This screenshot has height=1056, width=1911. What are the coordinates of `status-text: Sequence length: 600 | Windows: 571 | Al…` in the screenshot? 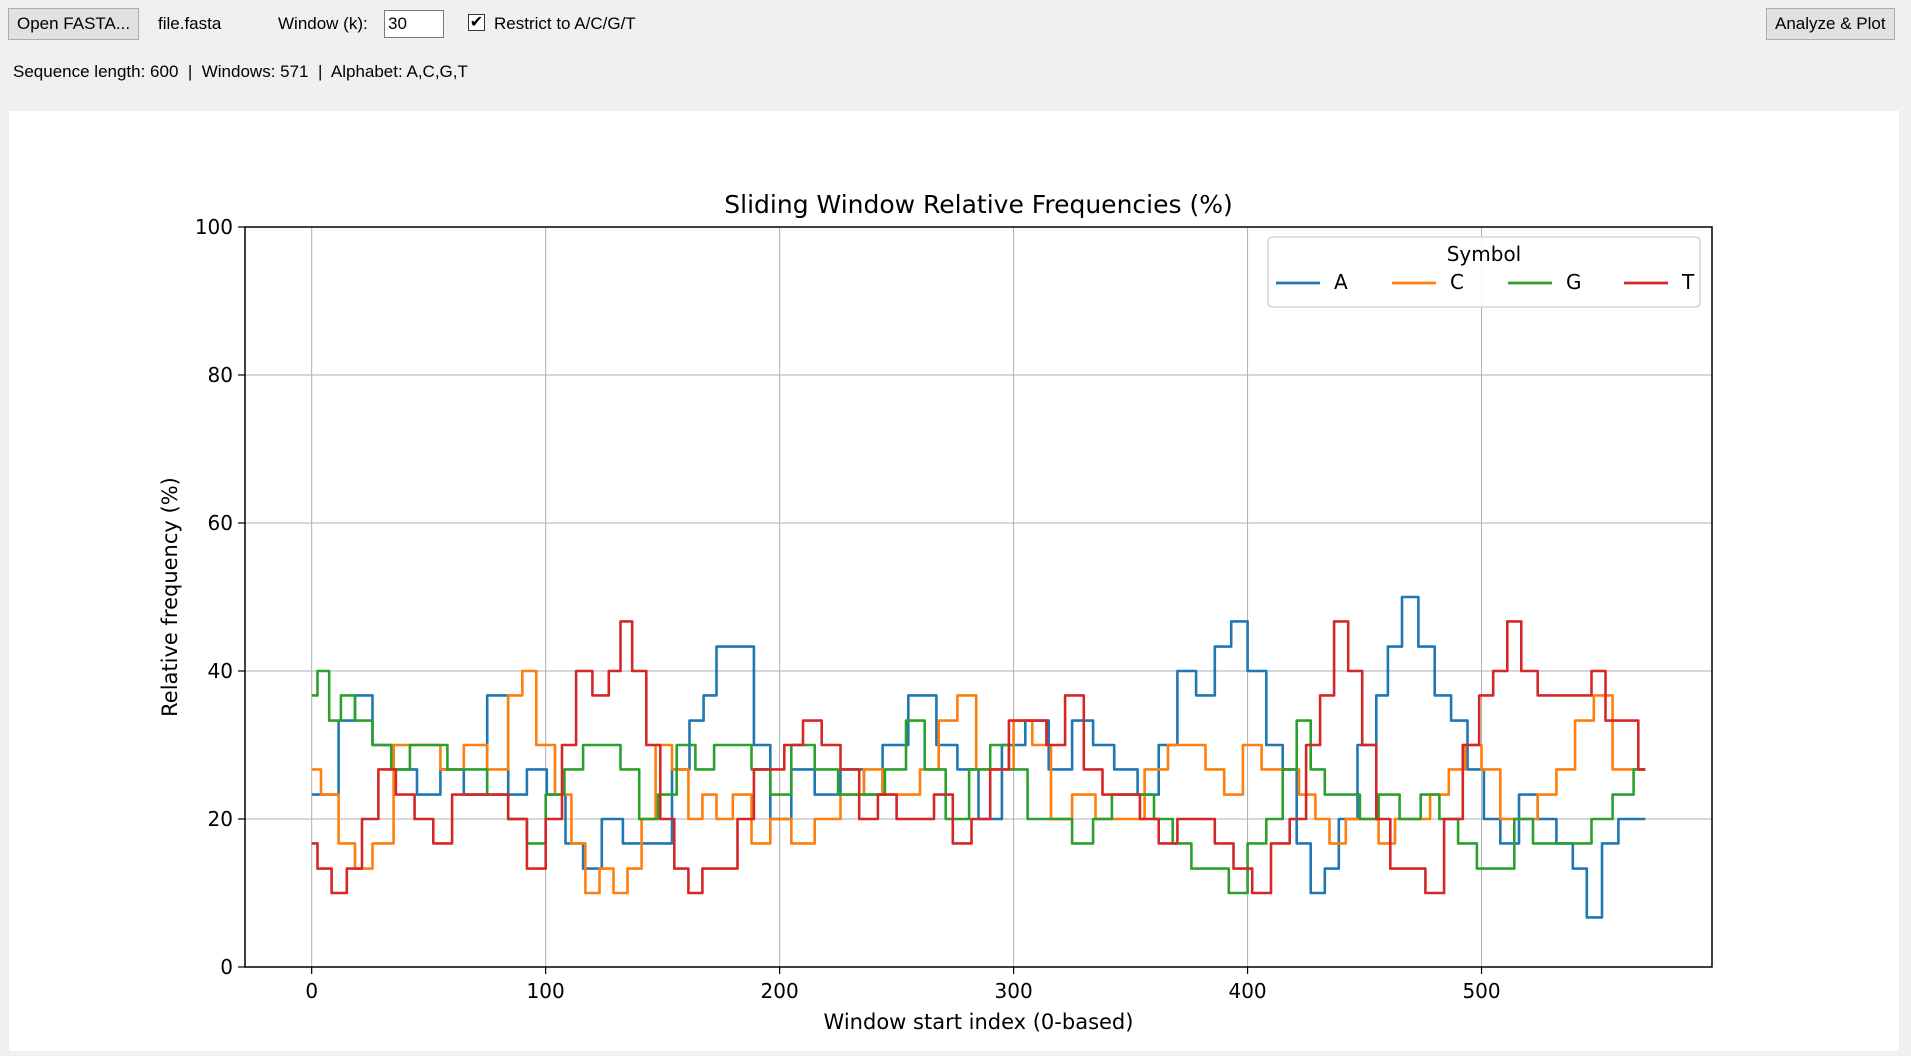 It's located at (240, 71).